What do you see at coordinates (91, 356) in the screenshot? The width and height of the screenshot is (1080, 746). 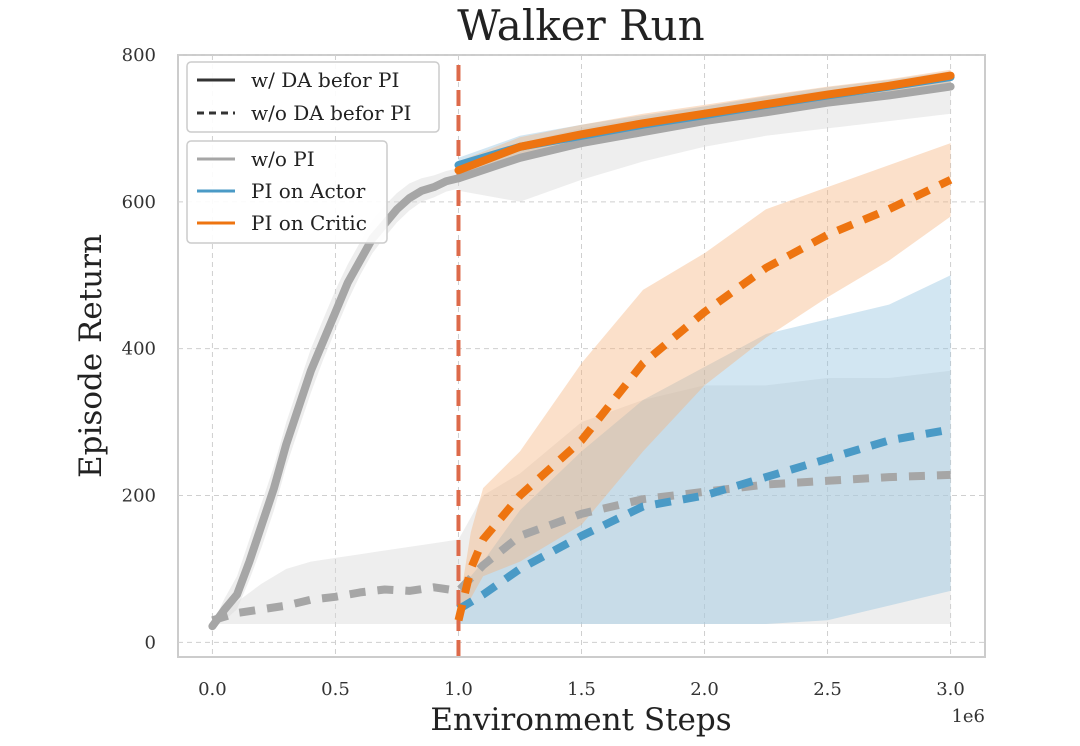 I see `y-axis-label: Episode Return` at bounding box center [91, 356].